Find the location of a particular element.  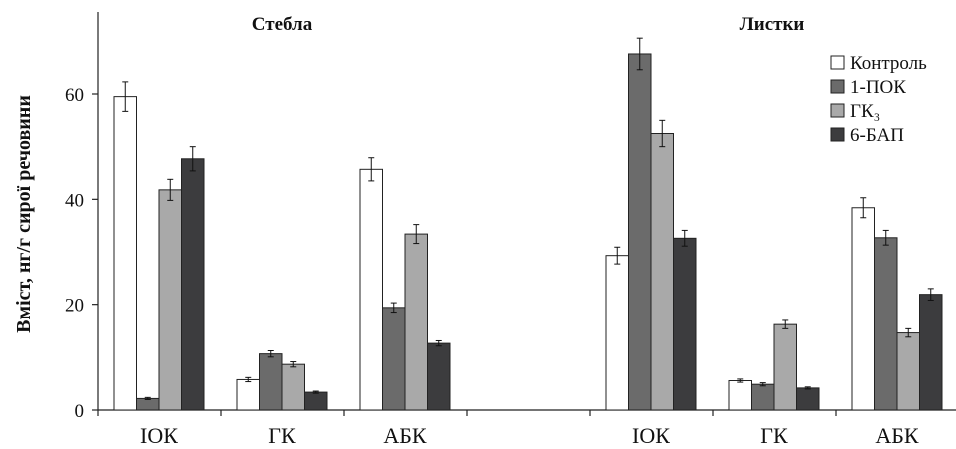

y-tick-label: 0 is located at coordinates (80, 411).